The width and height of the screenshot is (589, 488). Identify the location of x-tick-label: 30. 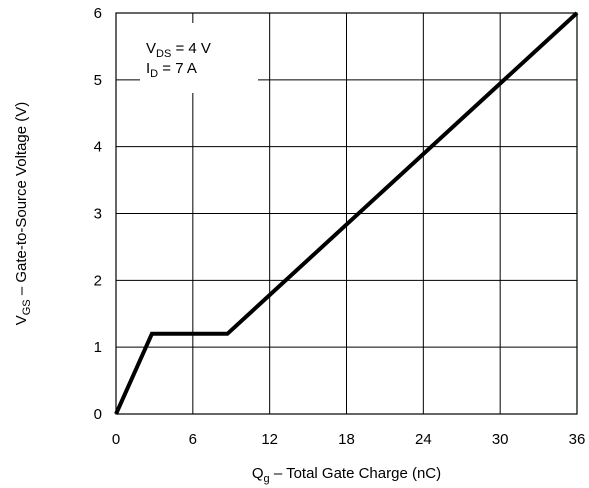
(500, 439).